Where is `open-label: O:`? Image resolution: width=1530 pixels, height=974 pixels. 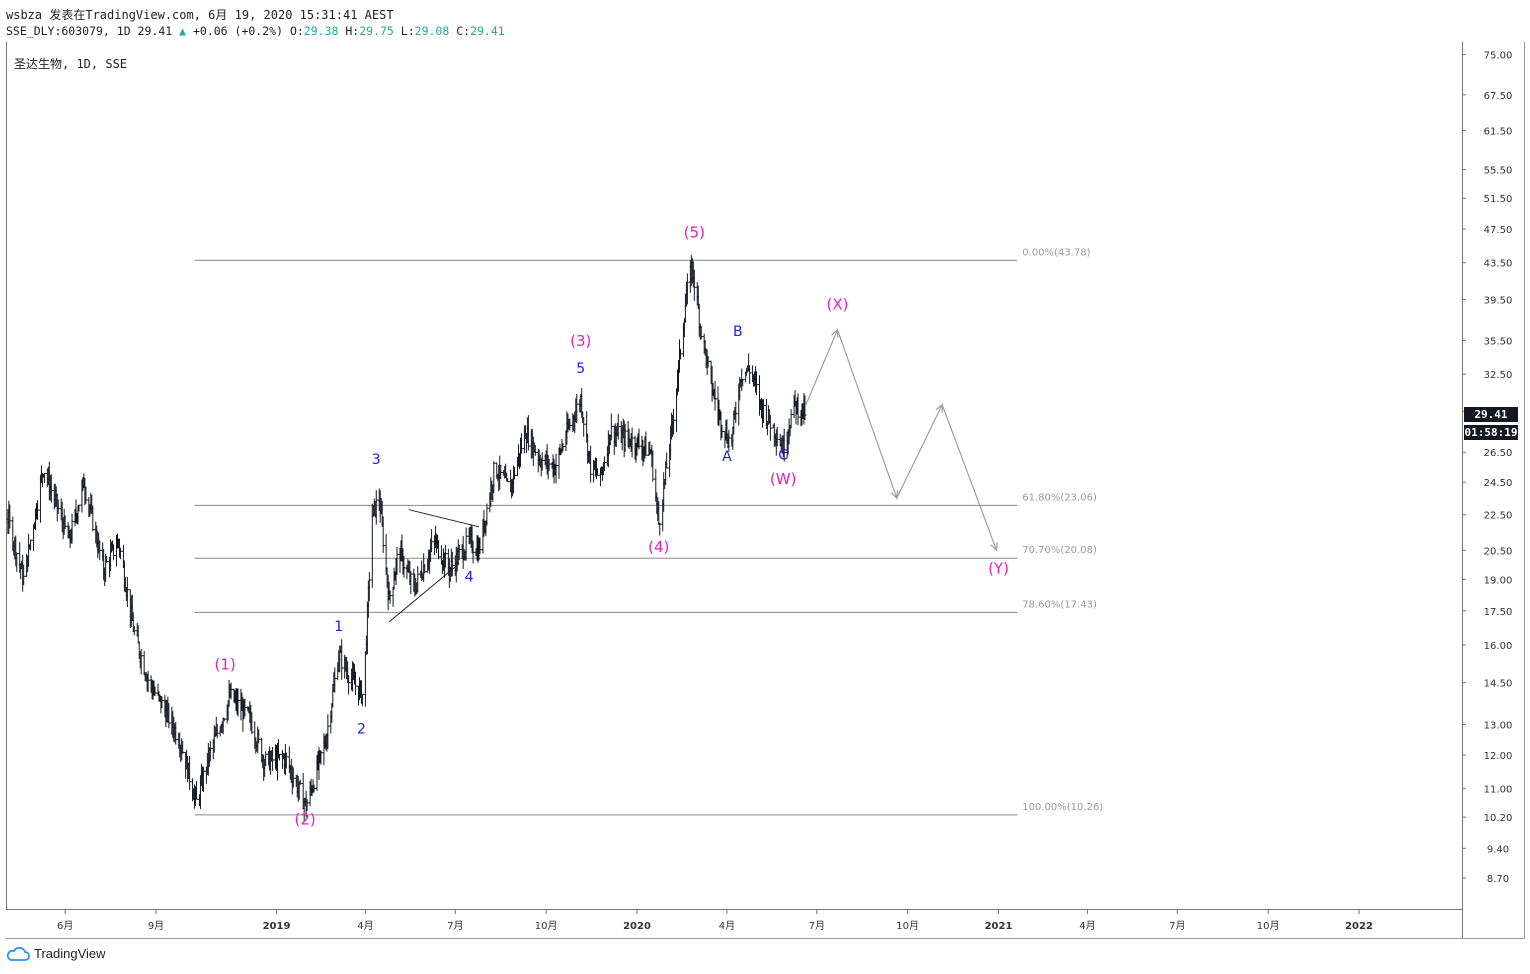
open-label: O: is located at coordinates (296, 31).